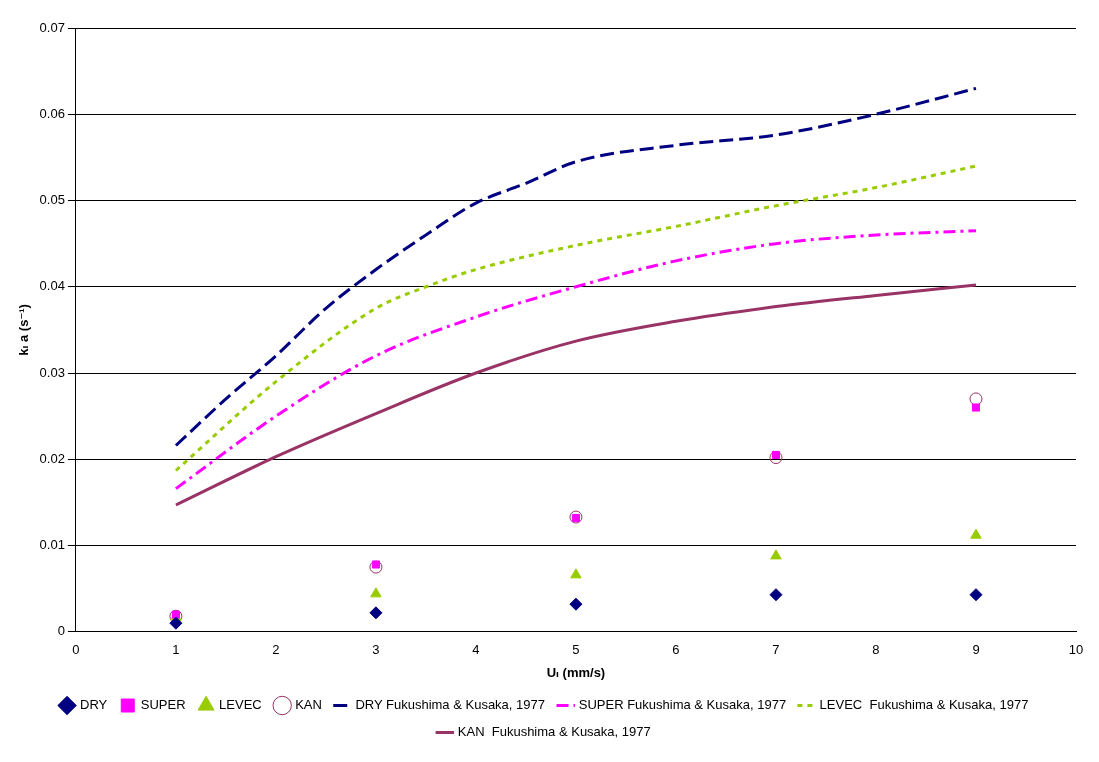  What do you see at coordinates (682, 705) in the screenshot?
I see `legend-label: SUPER Fukushima & Kusaka, 1977` at bounding box center [682, 705].